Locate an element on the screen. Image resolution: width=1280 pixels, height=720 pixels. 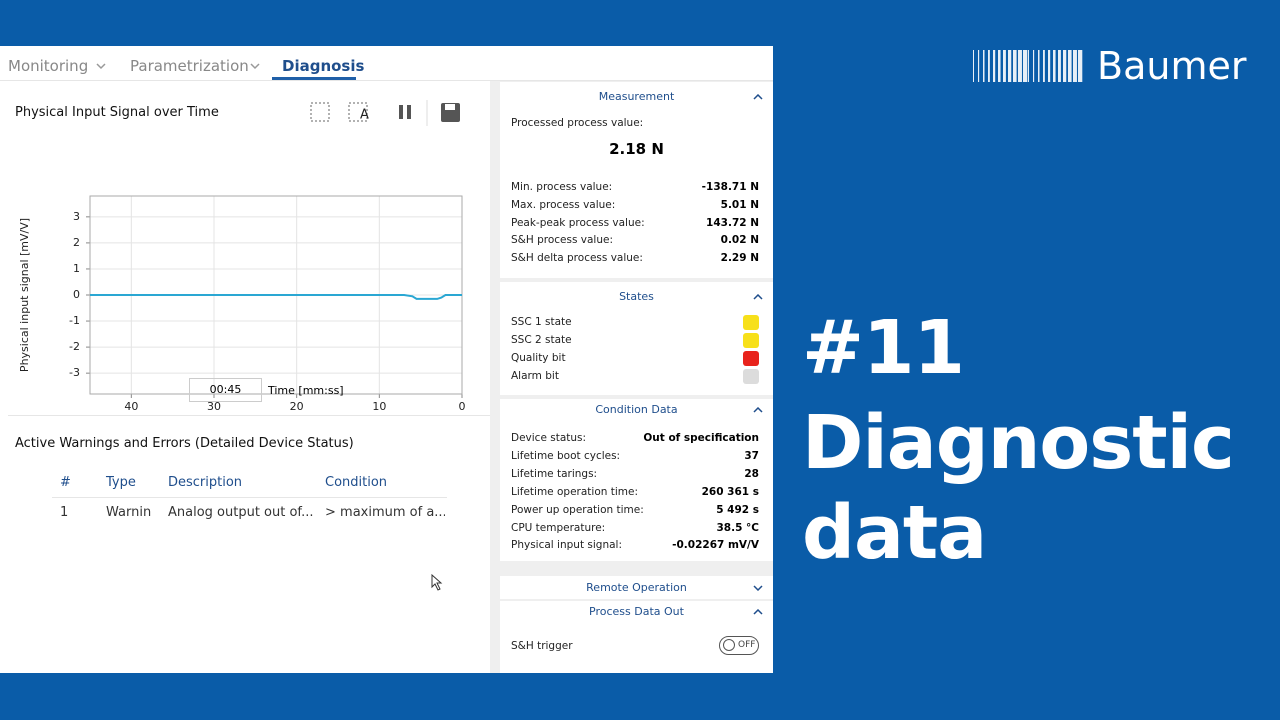
section-title: States is located at coordinates (636, 296).